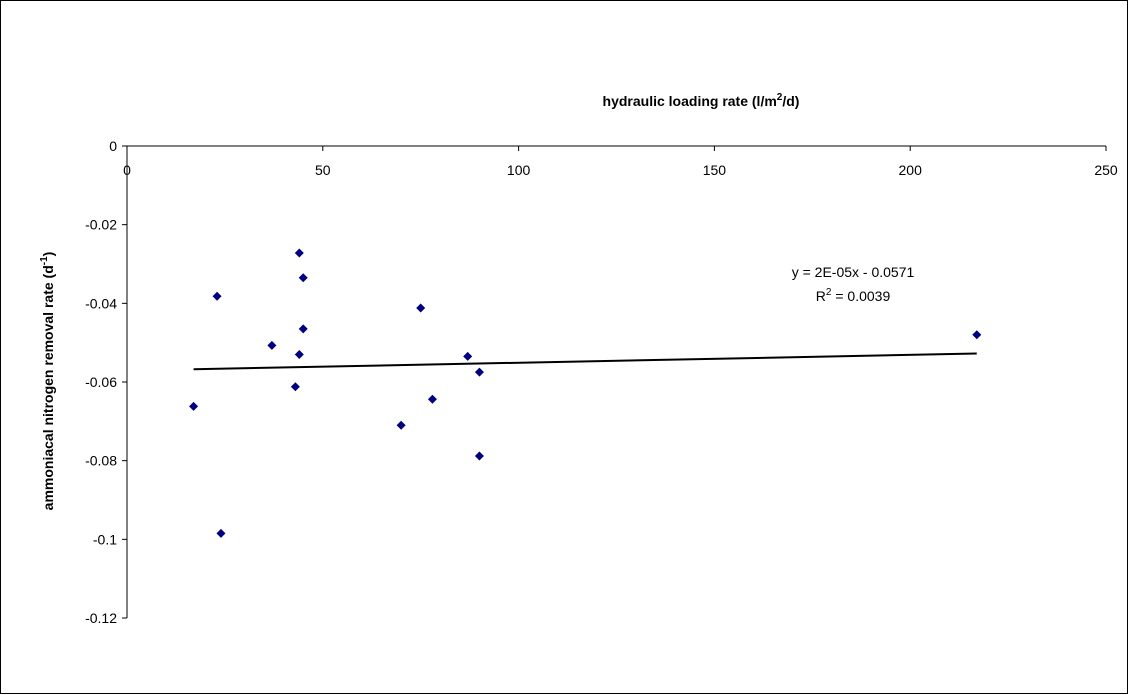 Image resolution: width=1128 pixels, height=695 pixels. I want to click on y-tick-label: -0.04, so click(101, 303).